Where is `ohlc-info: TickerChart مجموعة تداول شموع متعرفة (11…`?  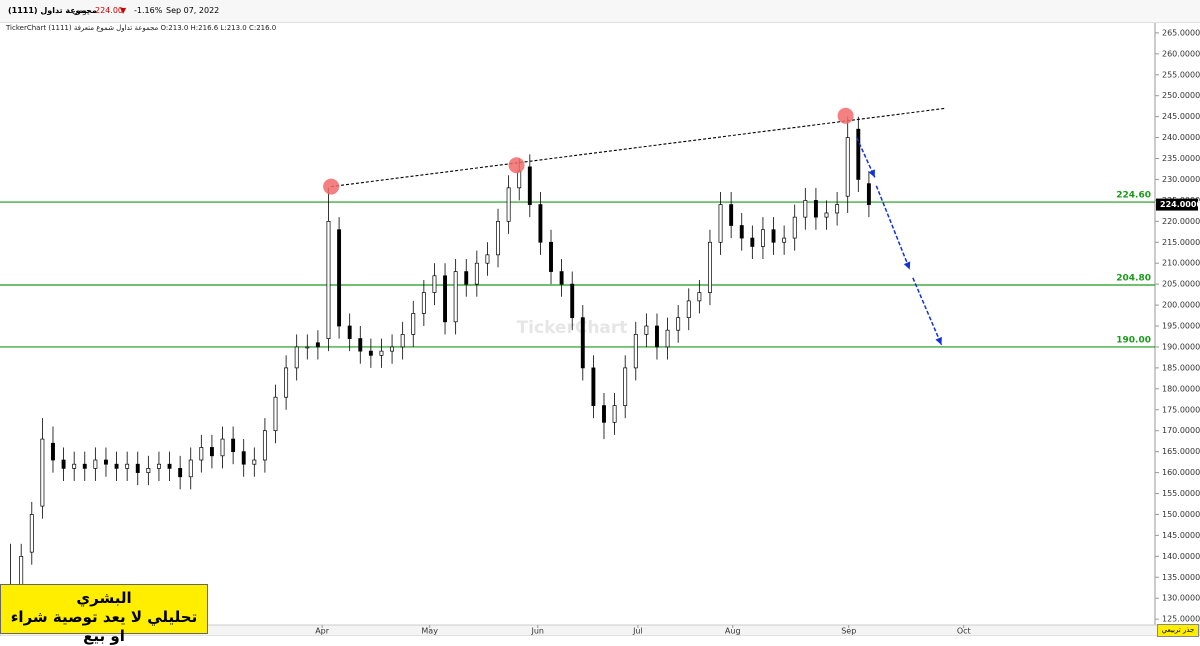
ohlc-info: TickerChart مجموعة تداول شموع متعرفة (11… is located at coordinates (141, 28).